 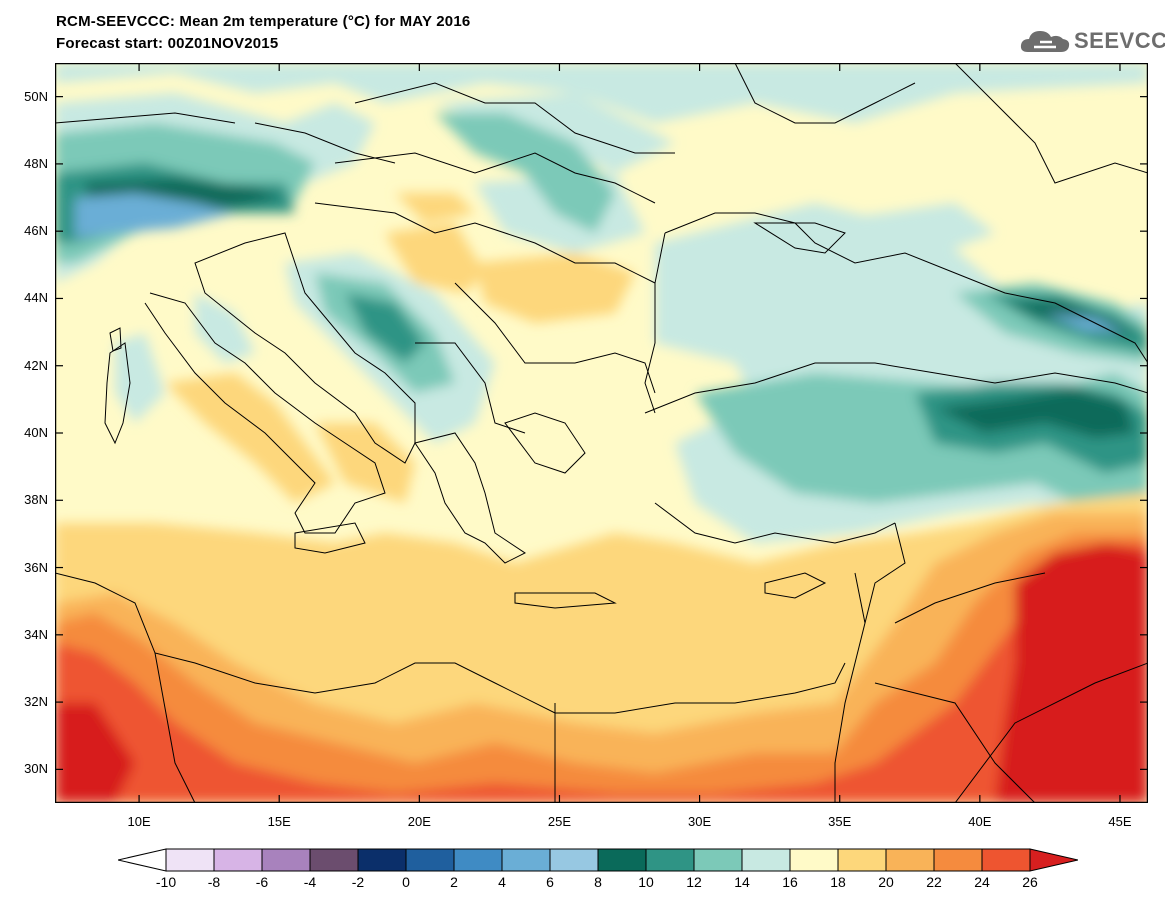 I want to click on colorbar-label: 24, so click(x=982, y=882).